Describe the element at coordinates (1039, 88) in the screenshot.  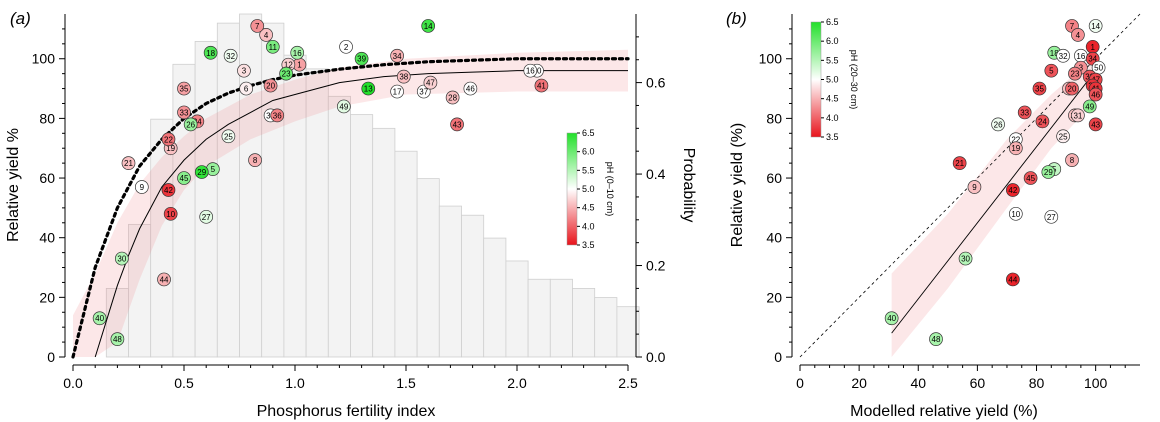
I see `data-point: 35` at that location.